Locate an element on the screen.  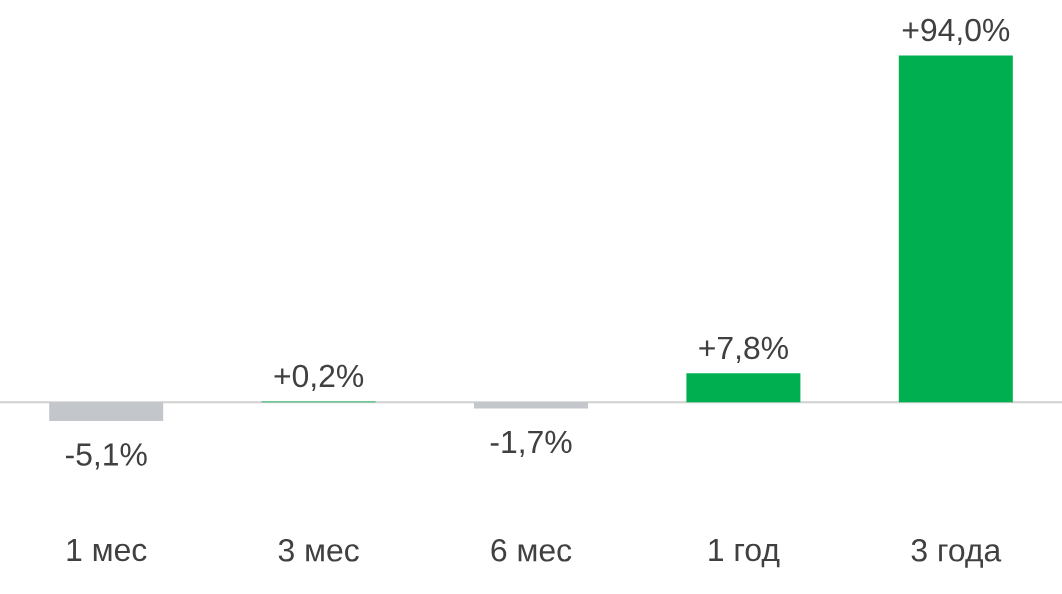
x-tick-label: 1 мес is located at coordinates (107, 550).